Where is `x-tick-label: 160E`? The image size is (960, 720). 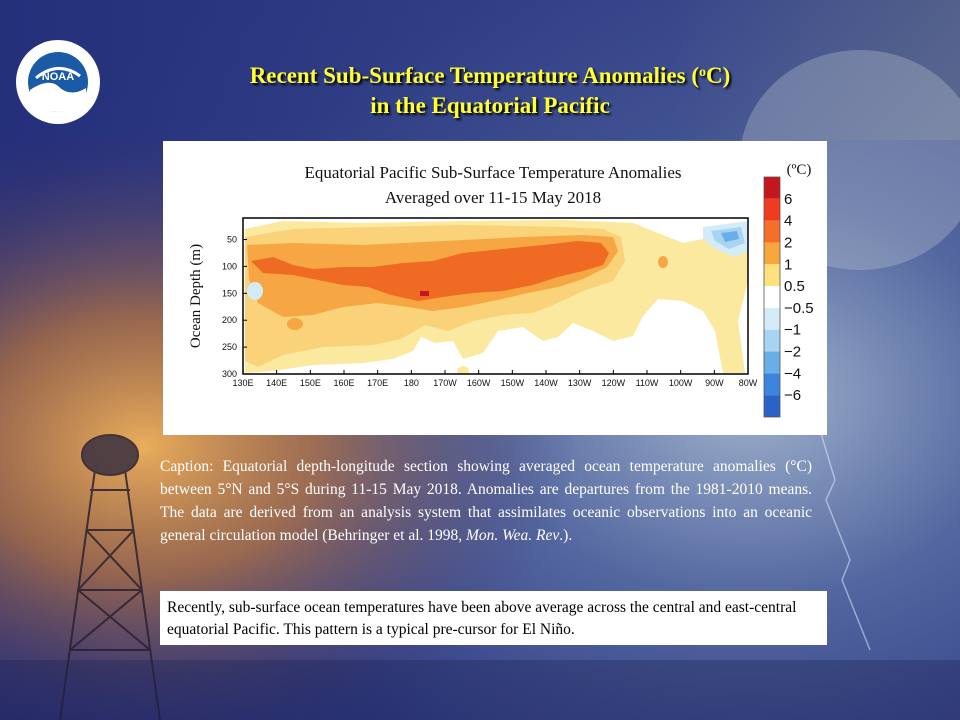 x-tick-label: 160E is located at coordinates (343, 383).